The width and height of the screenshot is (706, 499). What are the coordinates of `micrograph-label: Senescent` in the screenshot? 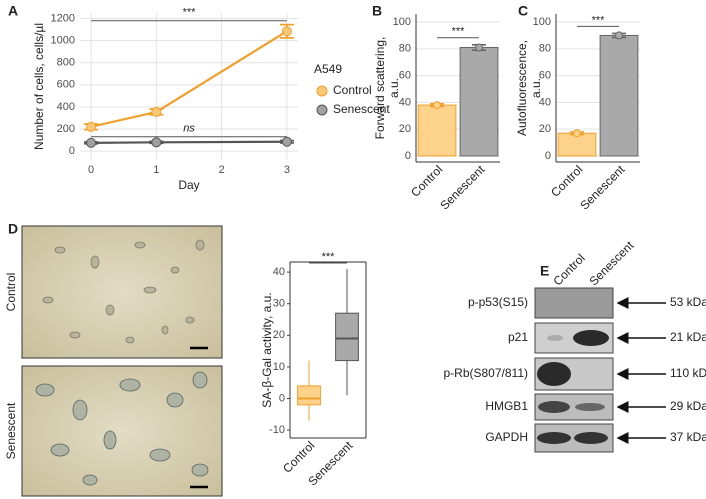 It's located at (11, 430).